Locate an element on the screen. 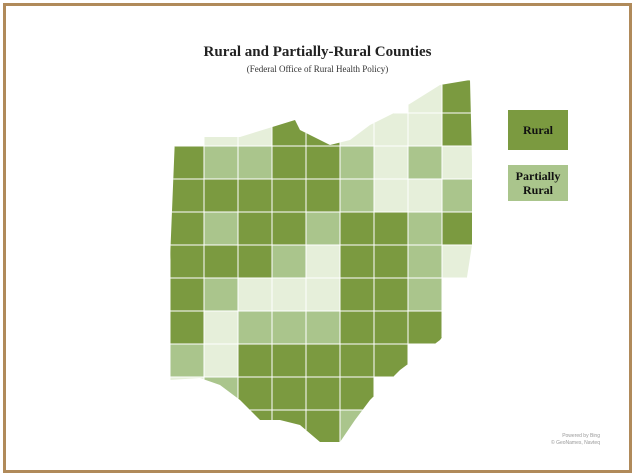  legend-rural-label: Rural is located at coordinates (538, 130).